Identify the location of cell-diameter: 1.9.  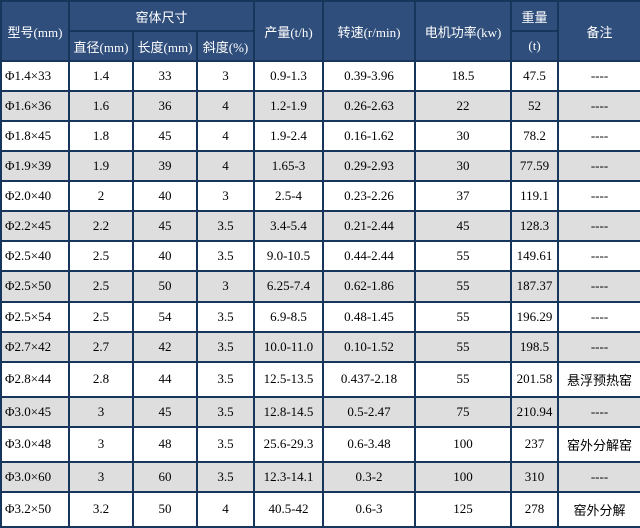
(101, 166).